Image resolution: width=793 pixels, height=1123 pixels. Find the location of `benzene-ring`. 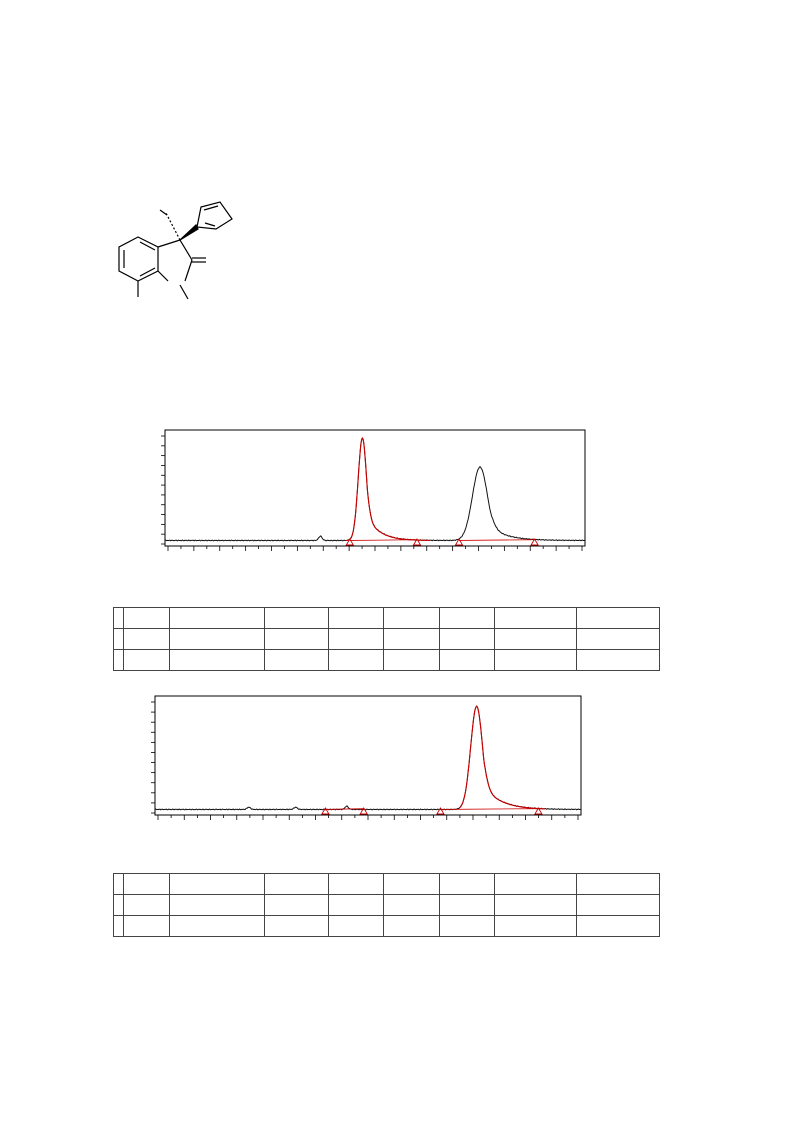

benzene-ring is located at coordinates (138, 259).